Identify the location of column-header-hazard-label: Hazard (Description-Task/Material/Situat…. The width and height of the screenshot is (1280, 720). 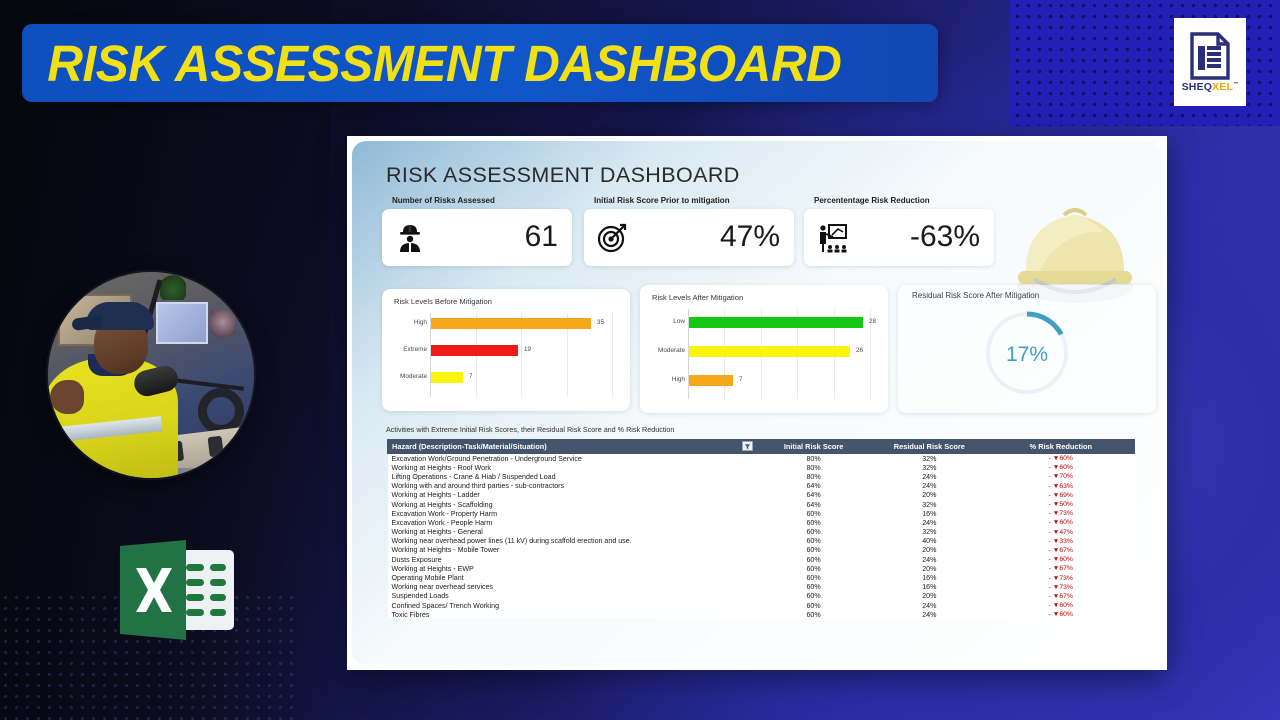
(469, 446).